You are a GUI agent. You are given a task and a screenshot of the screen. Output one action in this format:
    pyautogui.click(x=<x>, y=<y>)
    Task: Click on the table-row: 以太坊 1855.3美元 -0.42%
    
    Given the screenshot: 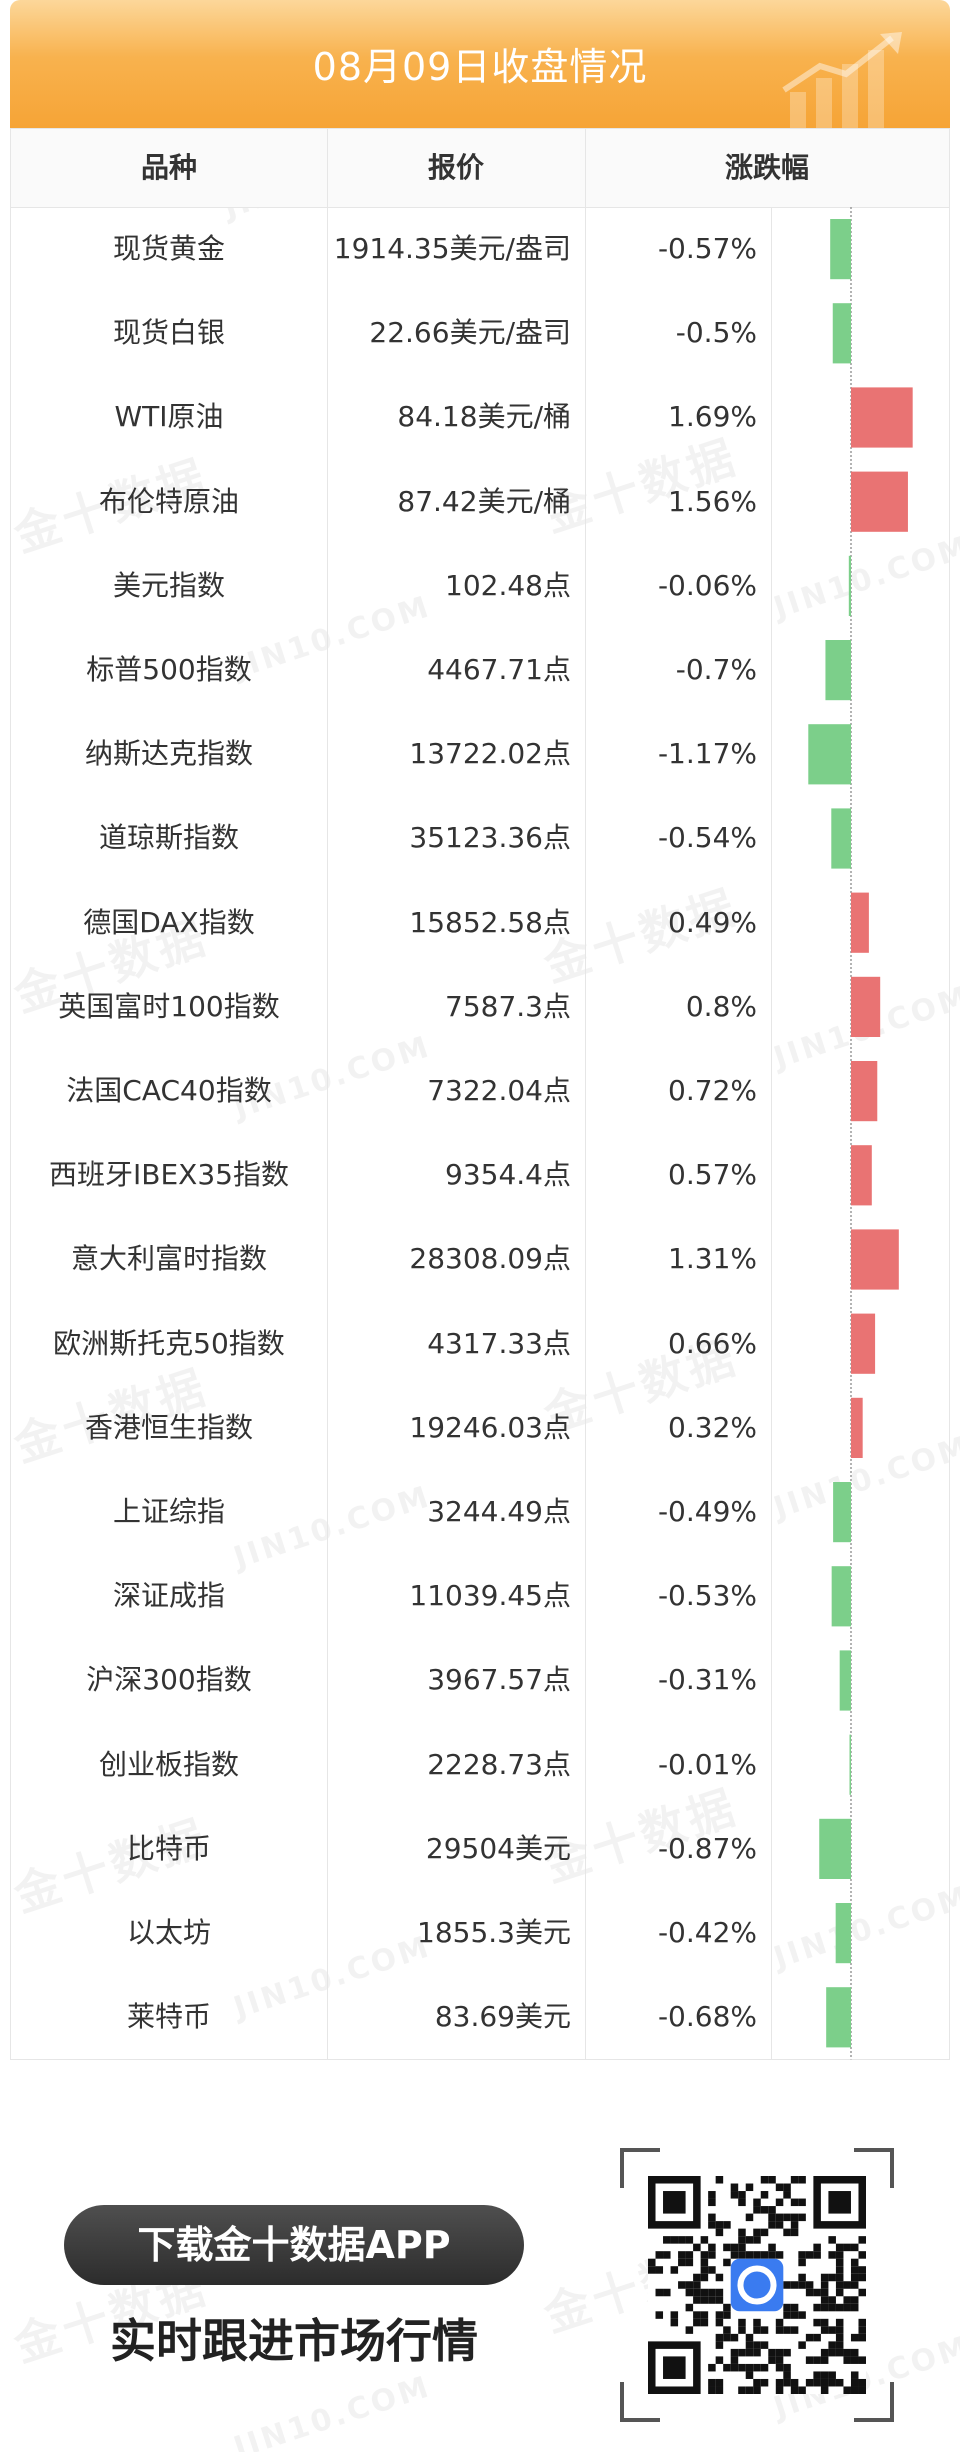 What is the action you would take?
    pyautogui.click(x=480, y=1933)
    